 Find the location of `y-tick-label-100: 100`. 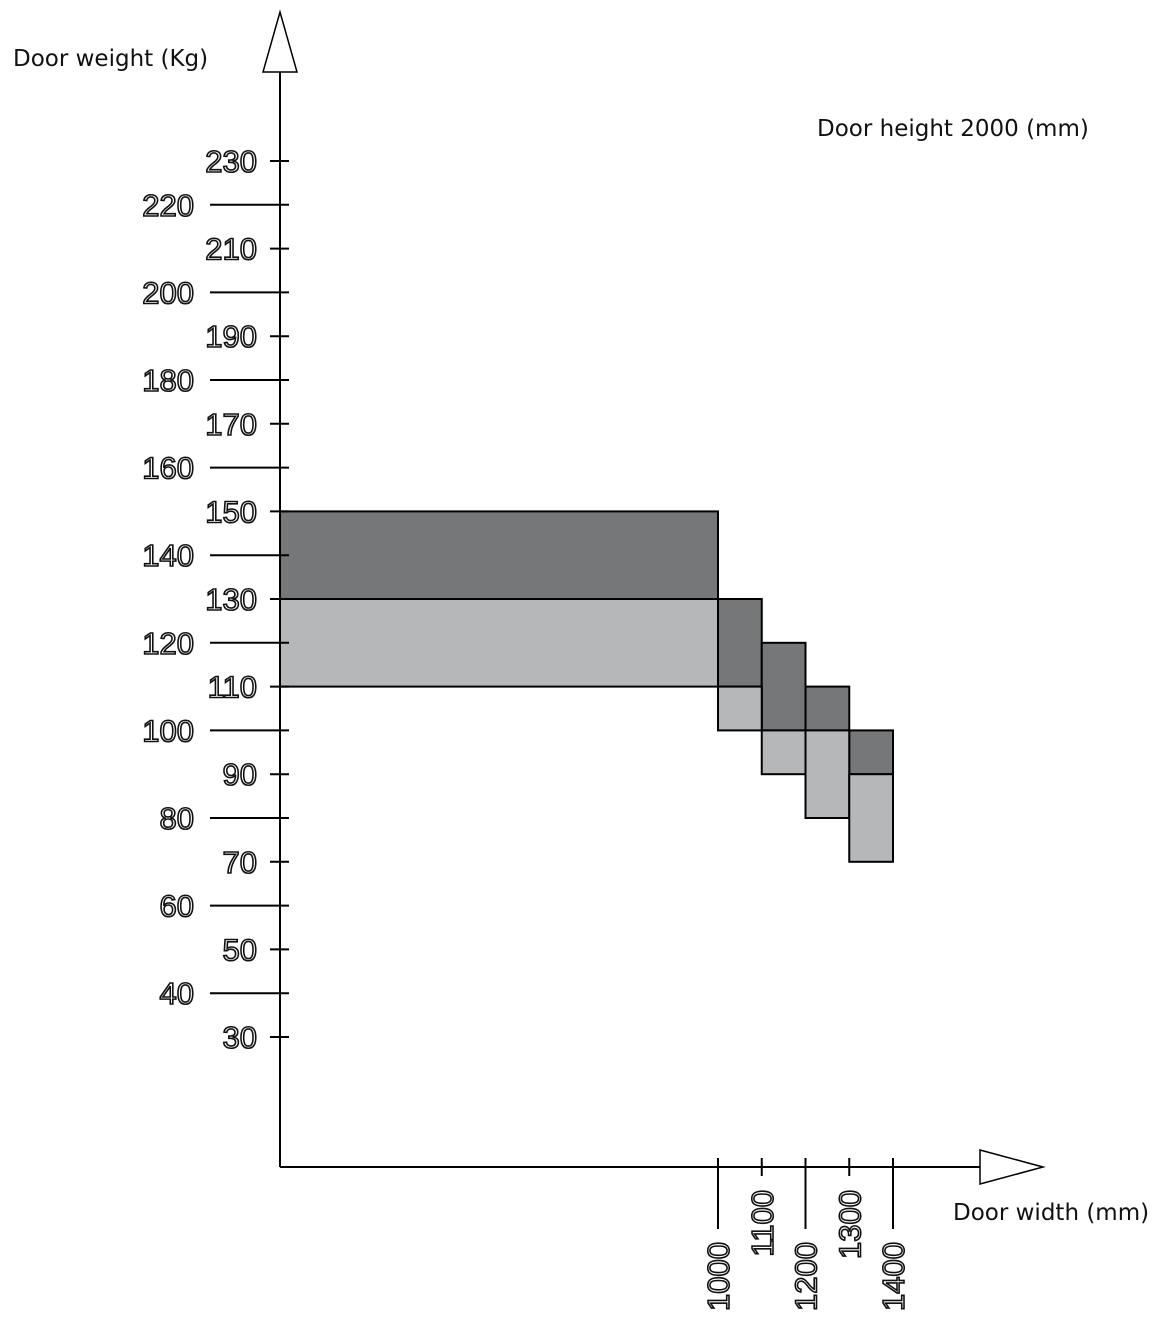

y-tick-label-100: 100 is located at coordinates (168, 730).